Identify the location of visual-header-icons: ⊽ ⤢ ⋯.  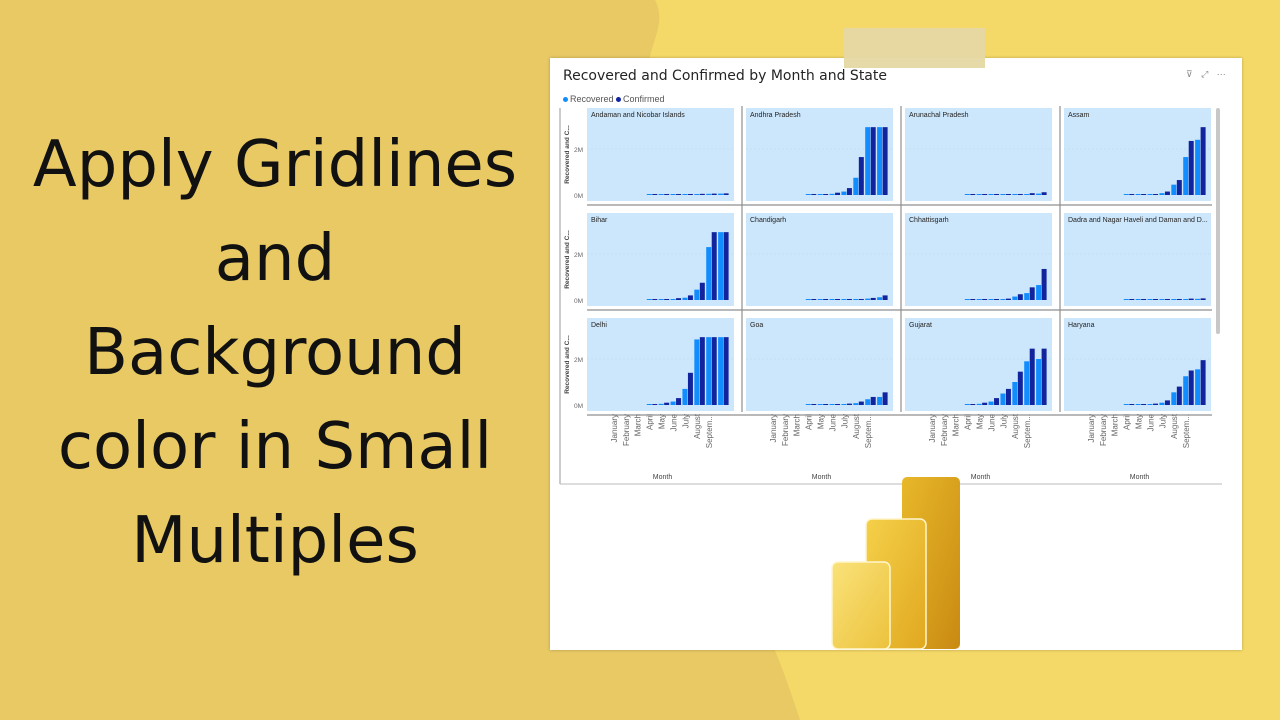
(1207, 74).